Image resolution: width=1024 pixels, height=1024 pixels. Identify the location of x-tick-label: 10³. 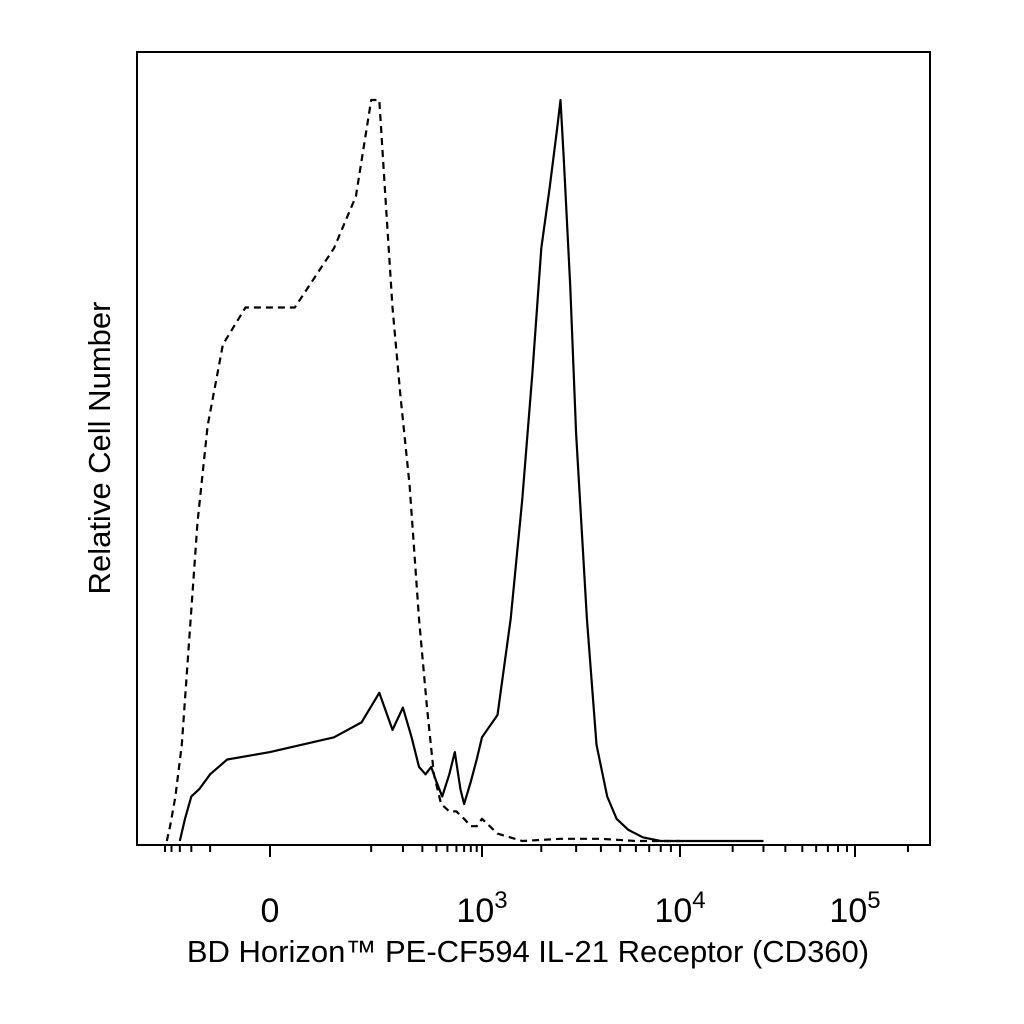
(481, 908).